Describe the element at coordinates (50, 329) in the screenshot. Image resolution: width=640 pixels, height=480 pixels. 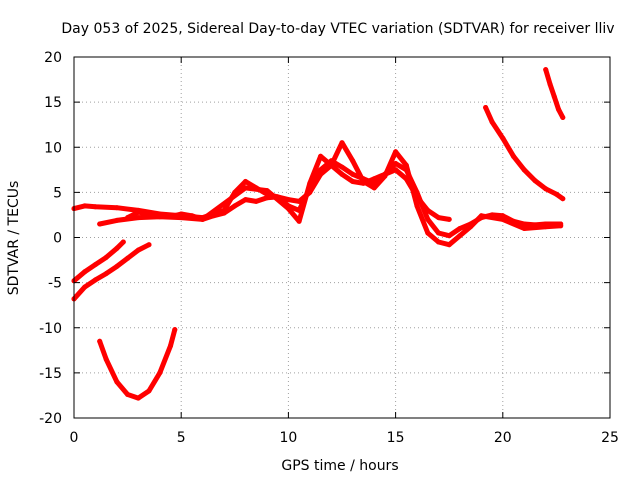
I see `y-tick-label: -10` at that location.